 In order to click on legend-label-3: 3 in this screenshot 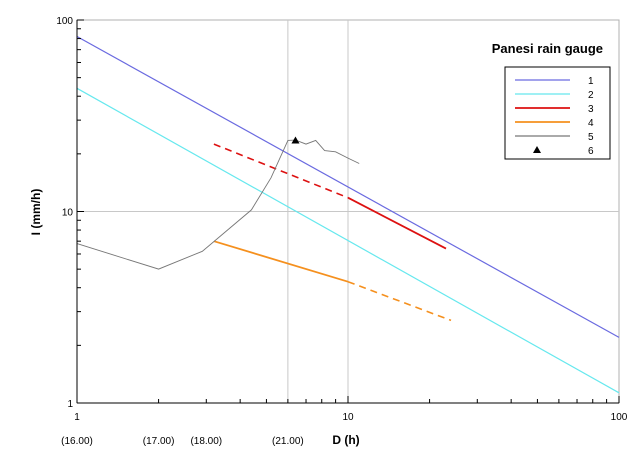, I will do `click(591, 109)`.